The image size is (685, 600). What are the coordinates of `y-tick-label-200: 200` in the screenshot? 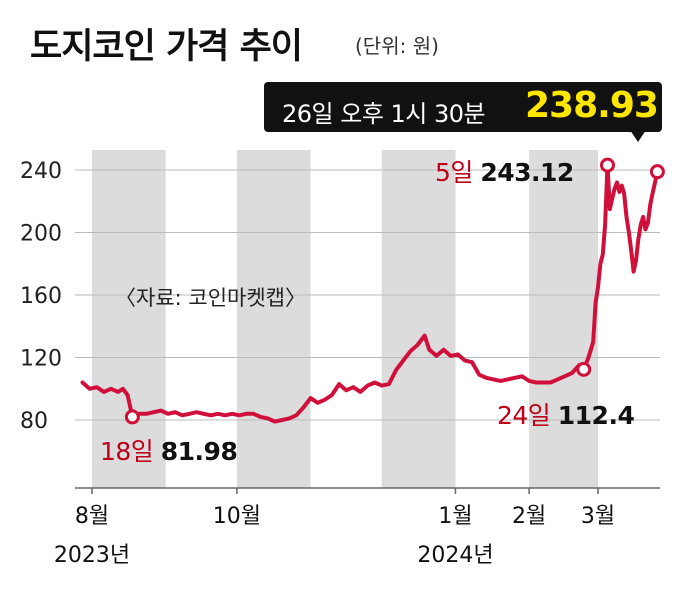 It's located at (41, 234).